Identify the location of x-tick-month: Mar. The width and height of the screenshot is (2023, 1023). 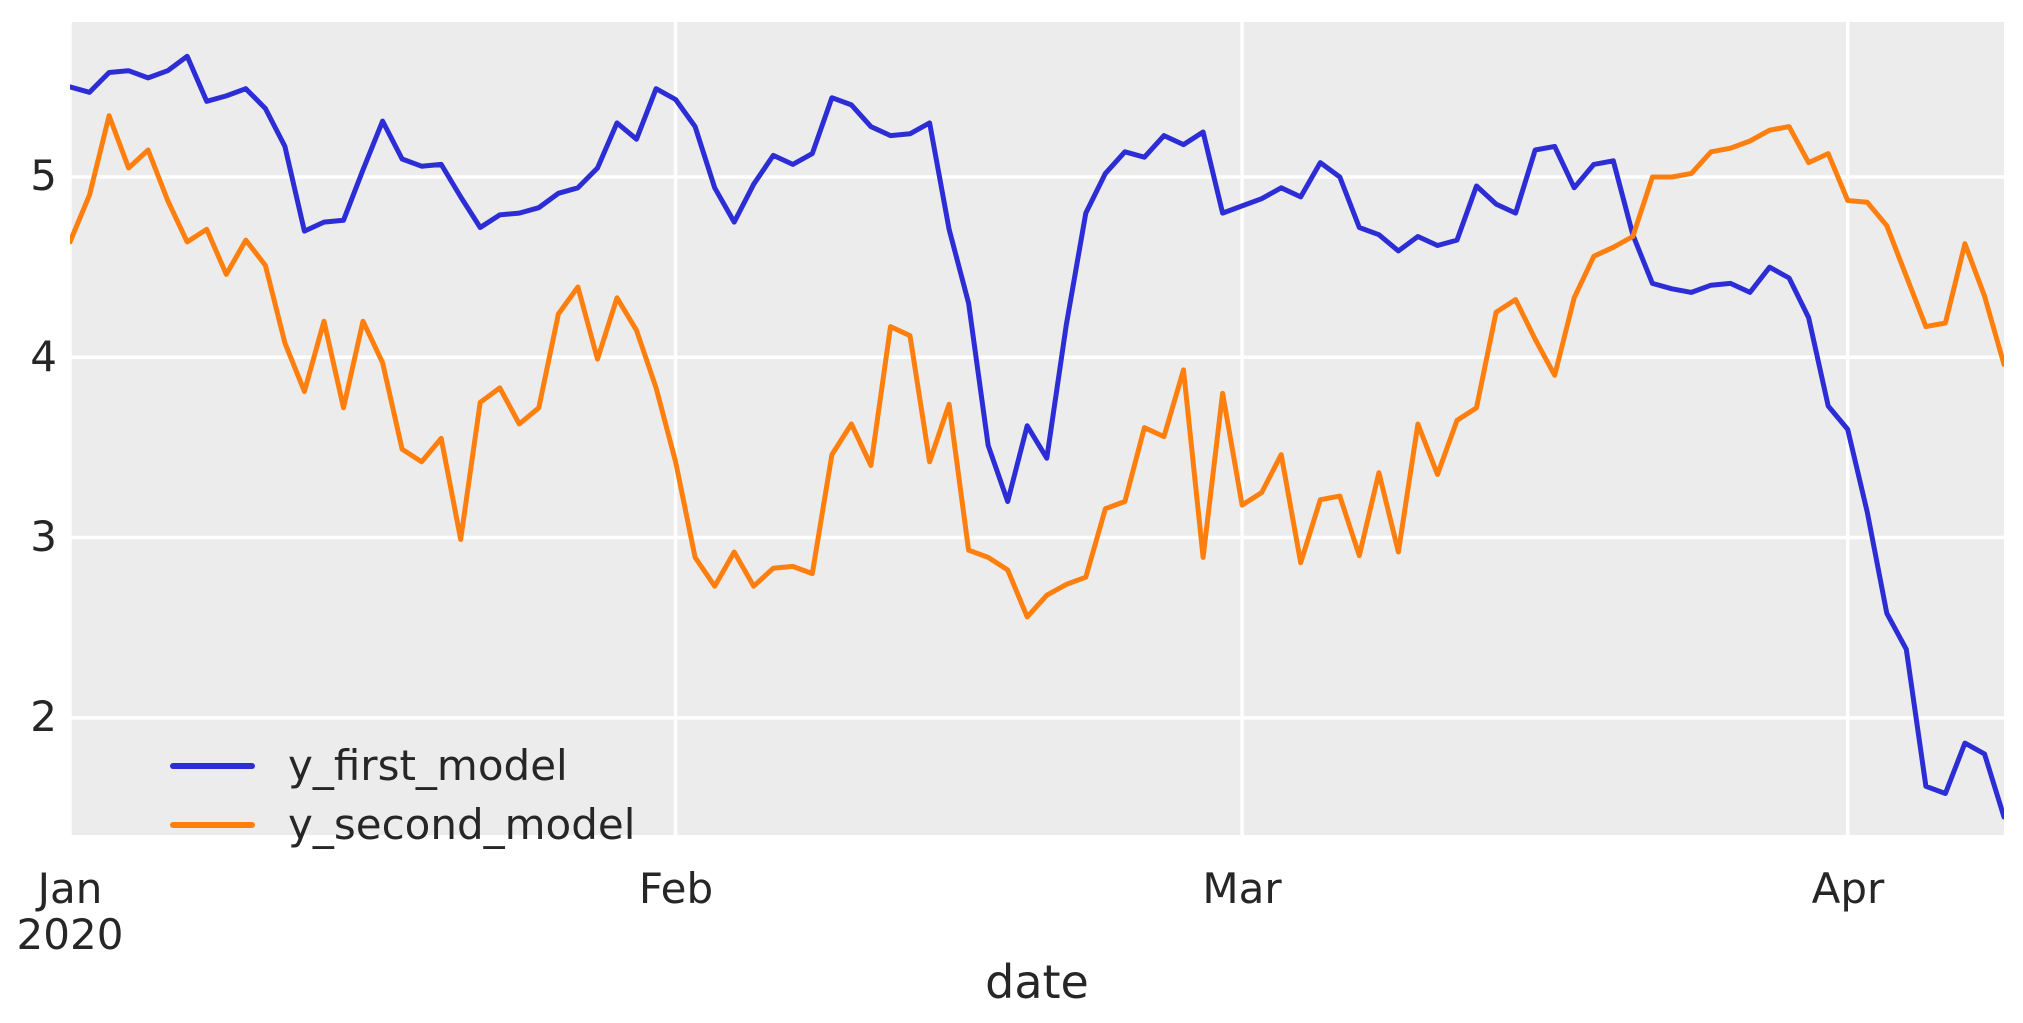
(1242, 888).